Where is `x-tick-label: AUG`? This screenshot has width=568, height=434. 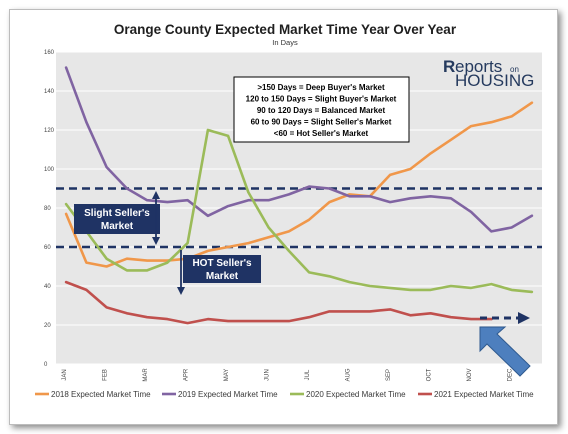 x-tick-label: AUG is located at coordinates (349, 374).